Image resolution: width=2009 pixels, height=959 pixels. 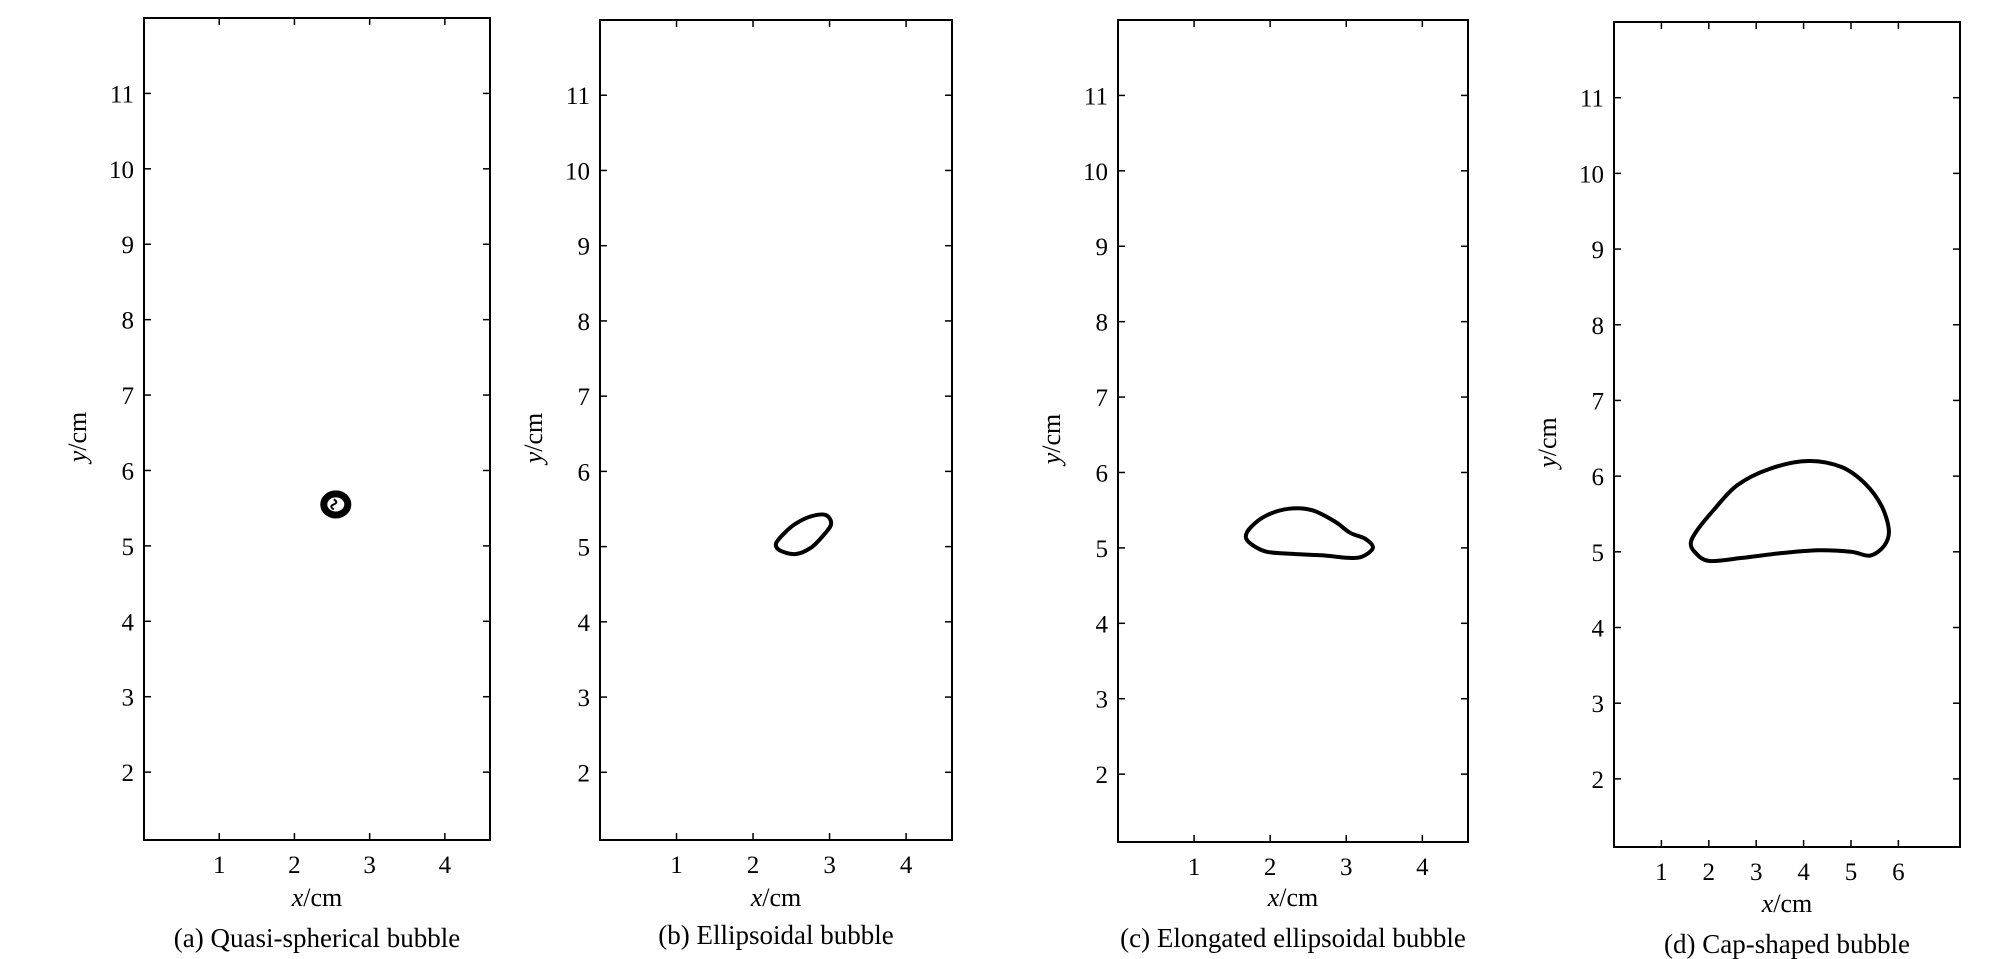 What do you see at coordinates (1898, 872) in the screenshot?
I see `x-tick-label: 6` at bounding box center [1898, 872].